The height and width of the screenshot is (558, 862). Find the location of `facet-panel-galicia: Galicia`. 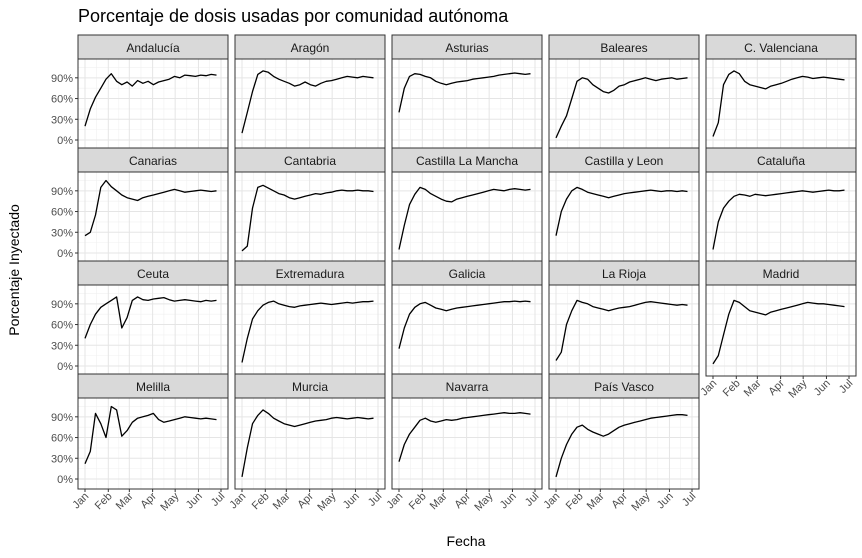

facet-panel-galicia: Galicia is located at coordinates (467, 318).